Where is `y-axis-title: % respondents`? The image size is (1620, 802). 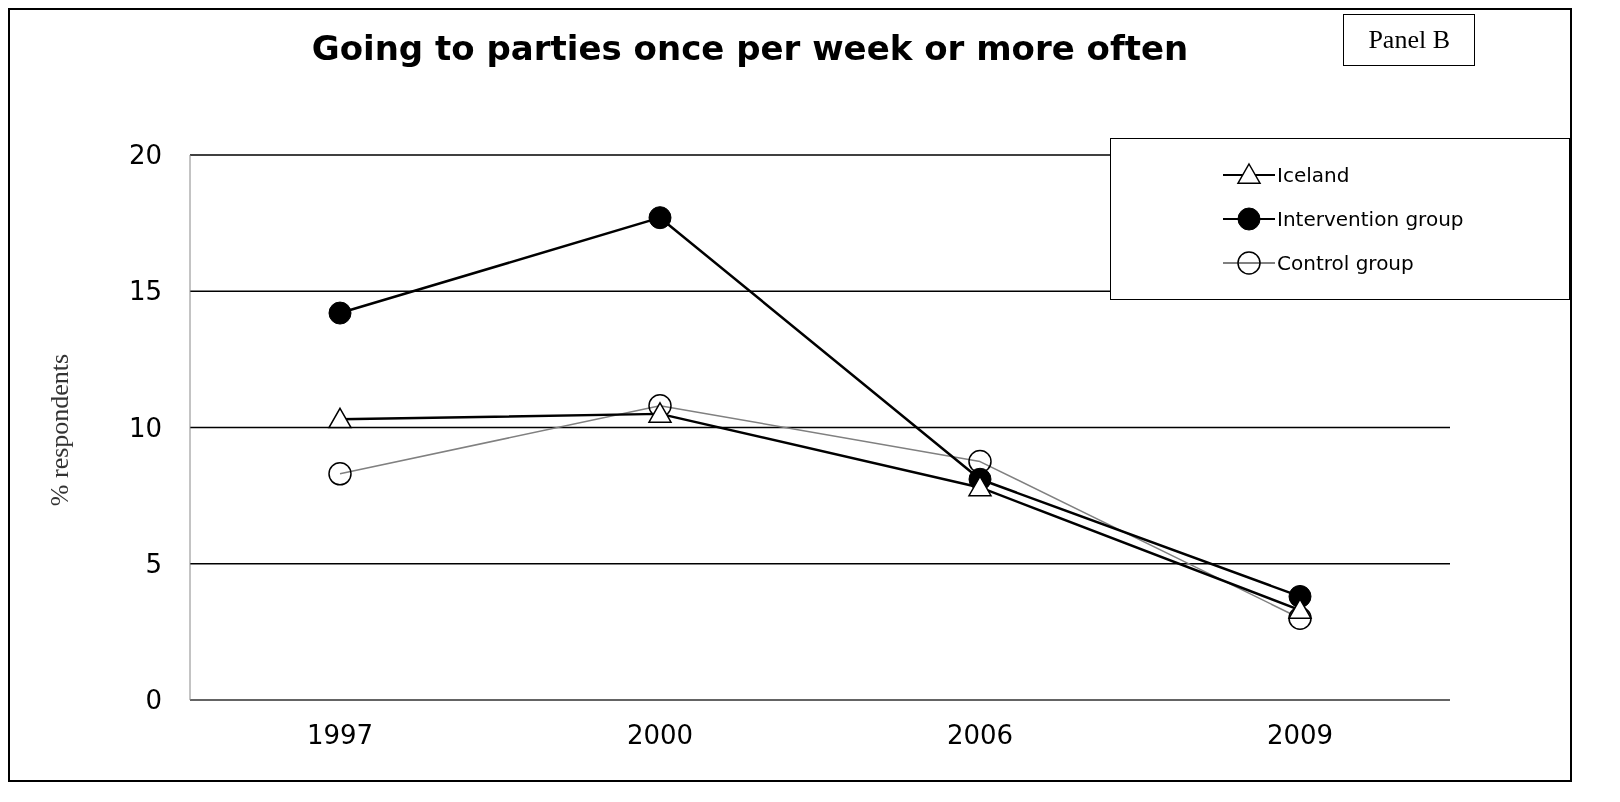 y-axis-title: % respondents is located at coordinates (60, 430).